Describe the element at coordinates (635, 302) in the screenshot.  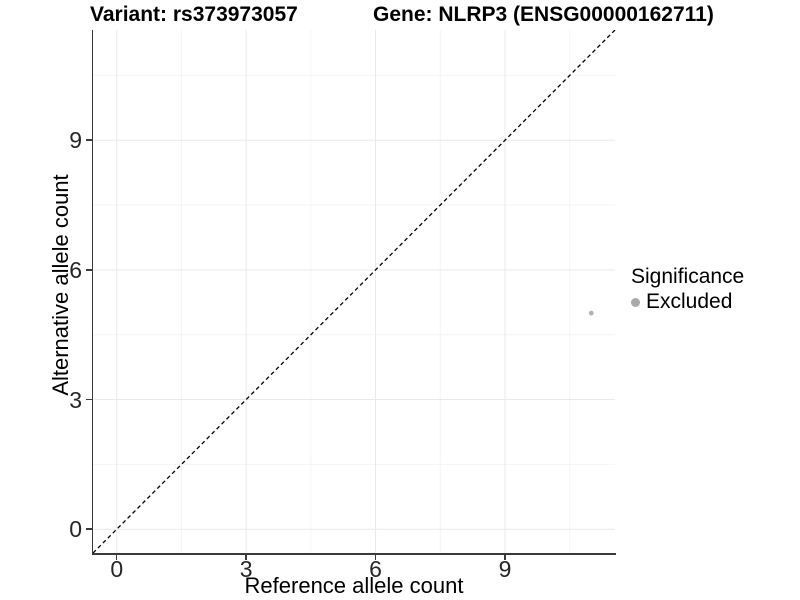
I see `legend-point-icon` at that location.